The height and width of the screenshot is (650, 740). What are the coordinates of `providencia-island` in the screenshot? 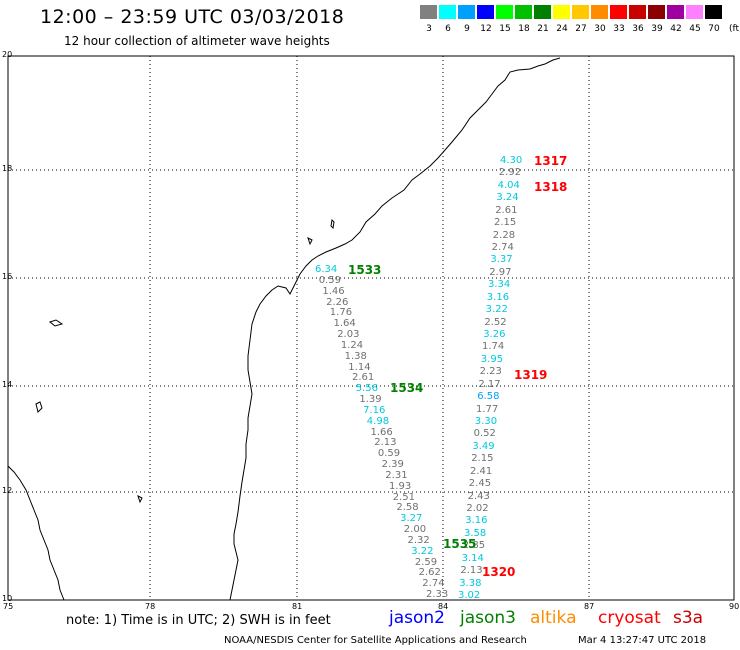 It's located at (39, 407).